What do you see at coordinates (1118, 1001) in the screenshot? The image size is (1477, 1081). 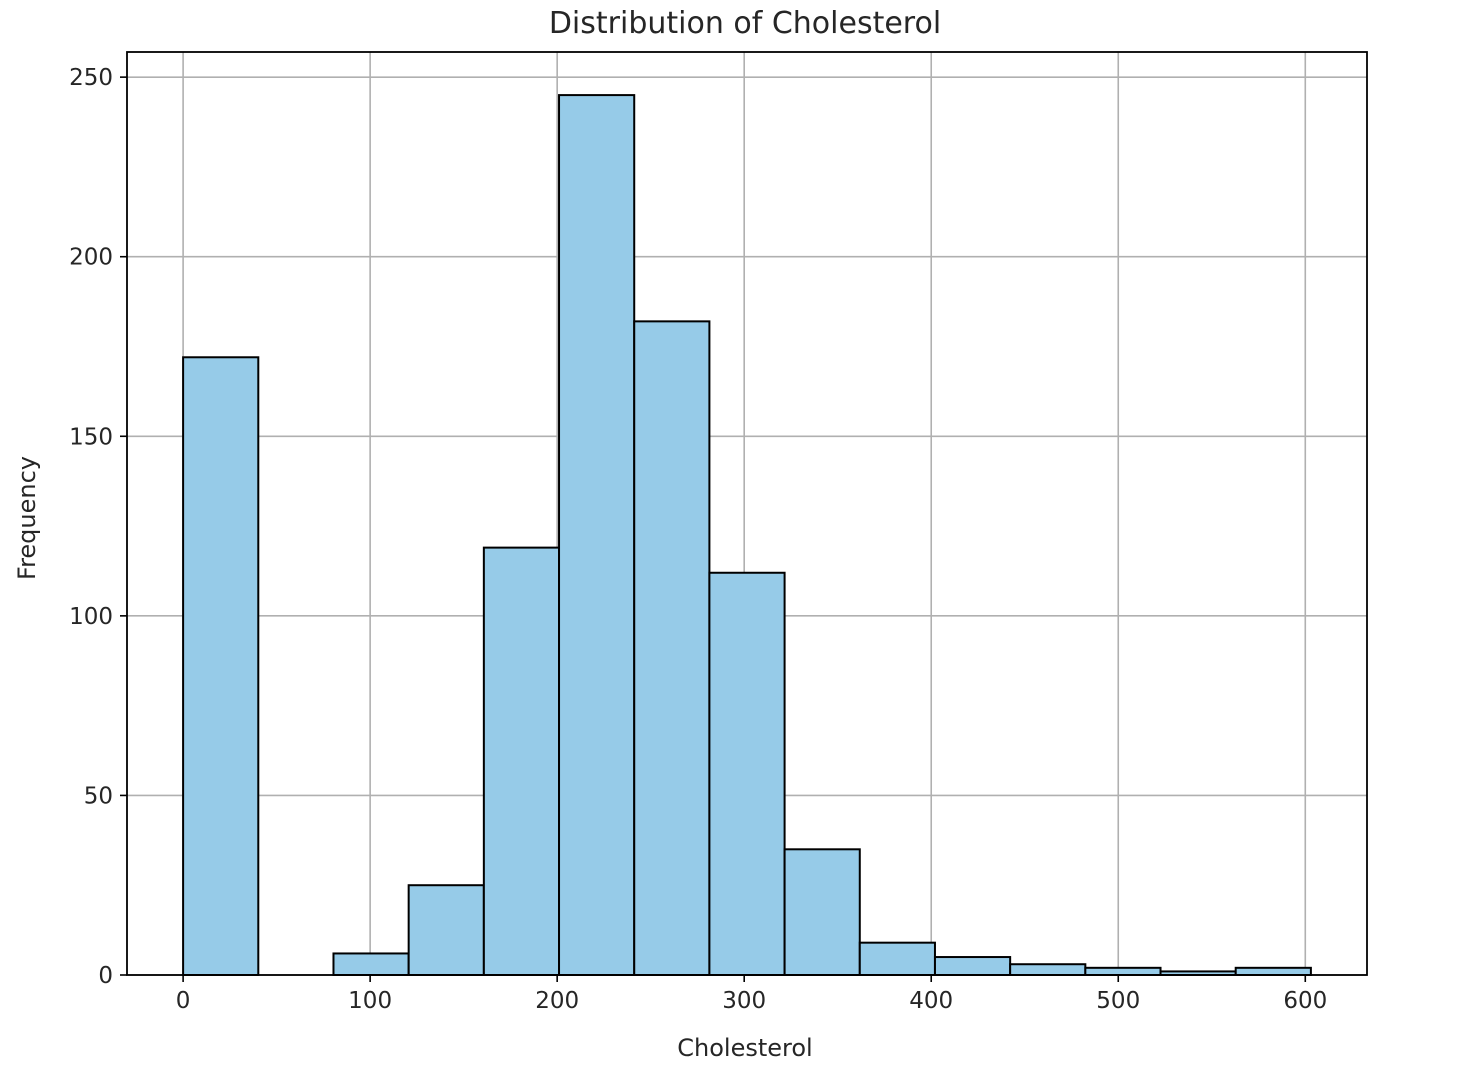 I see `x-tick-label: 500` at bounding box center [1118, 1001].